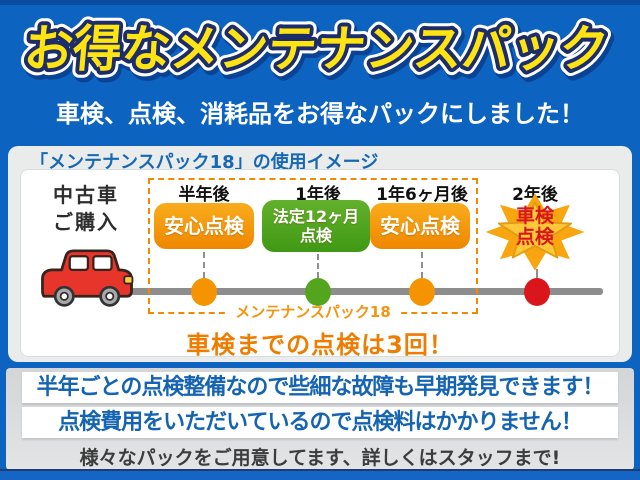  Describe the element at coordinates (204, 162) in the screenshot. I see `diagram-title: 「メンテナンスパック18」の使用イメージ` at that location.